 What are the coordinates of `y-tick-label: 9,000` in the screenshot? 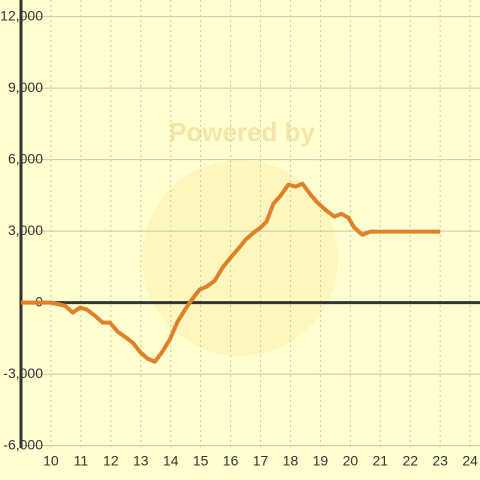 It's located at (25, 87).